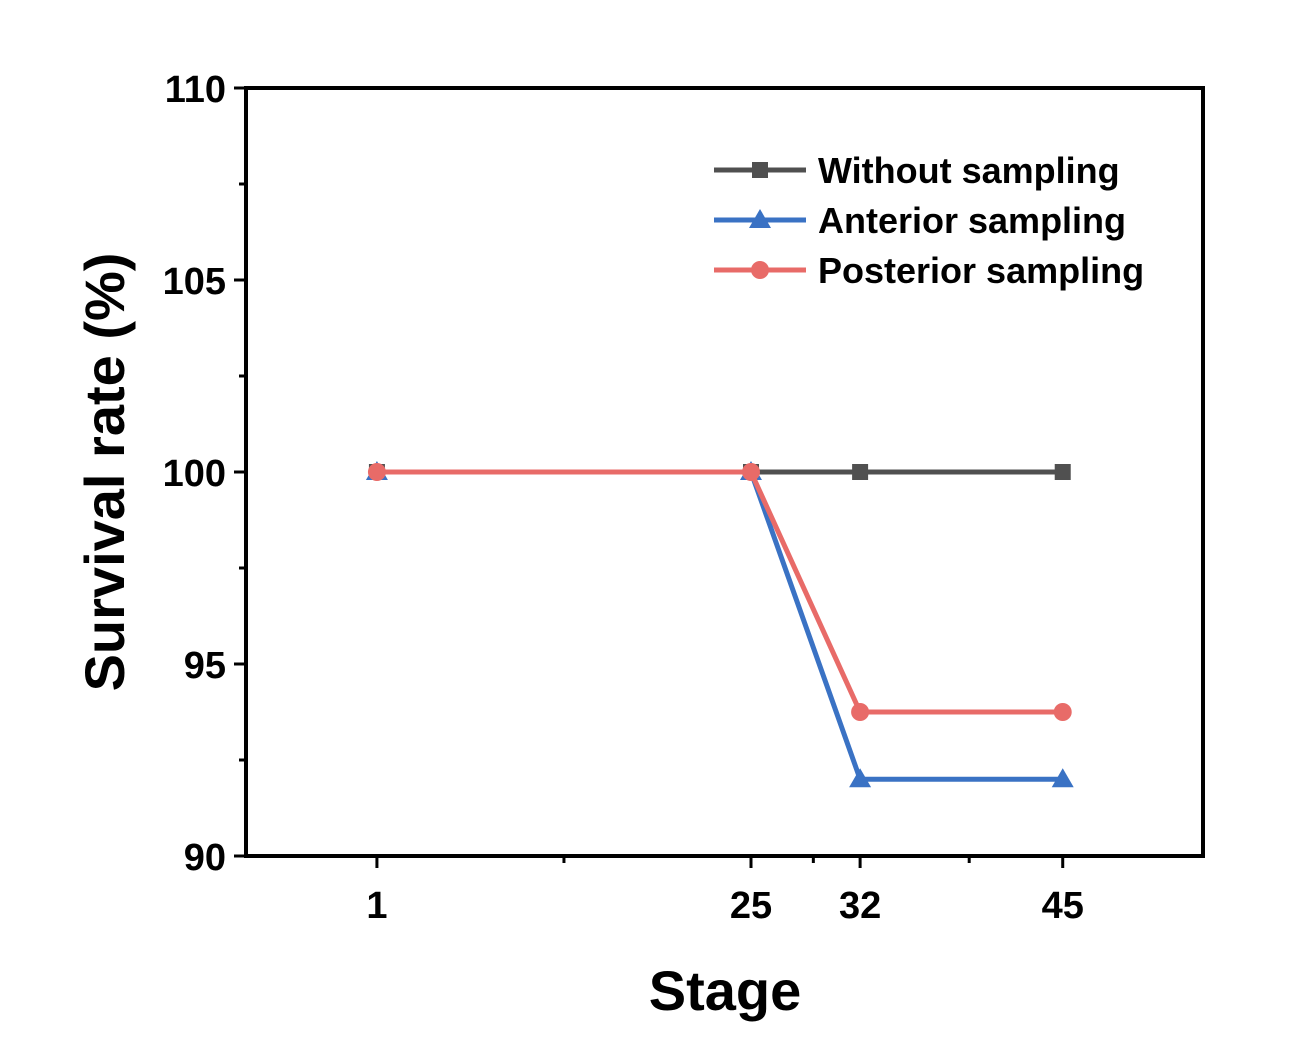 Image resolution: width=1298 pixels, height=1062 pixels. What do you see at coordinates (751, 906) in the screenshot?
I see `x-tick-label: 25` at bounding box center [751, 906].